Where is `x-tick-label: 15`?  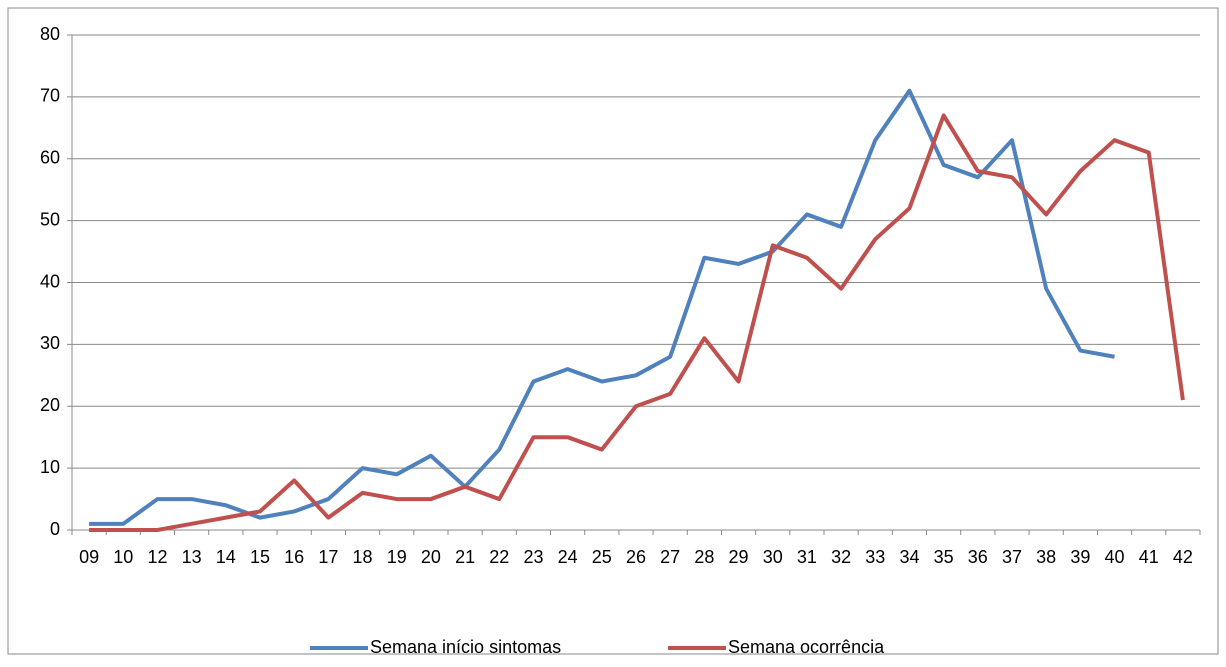 x-tick-label: 15 is located at coordinates (260, 557).